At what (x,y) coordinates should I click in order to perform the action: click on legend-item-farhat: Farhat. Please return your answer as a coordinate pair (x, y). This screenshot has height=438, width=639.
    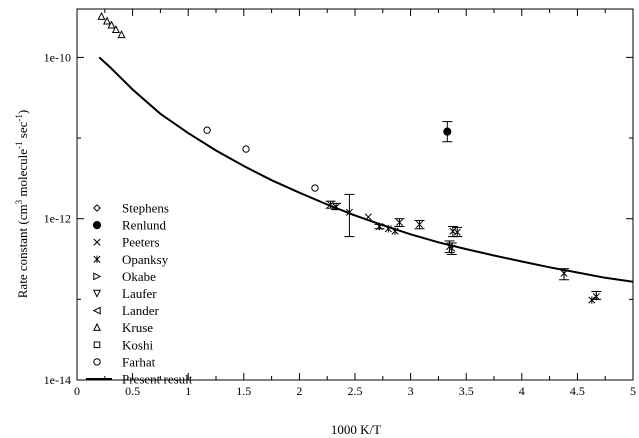
    Looking at the image, I should click on (124, 361).